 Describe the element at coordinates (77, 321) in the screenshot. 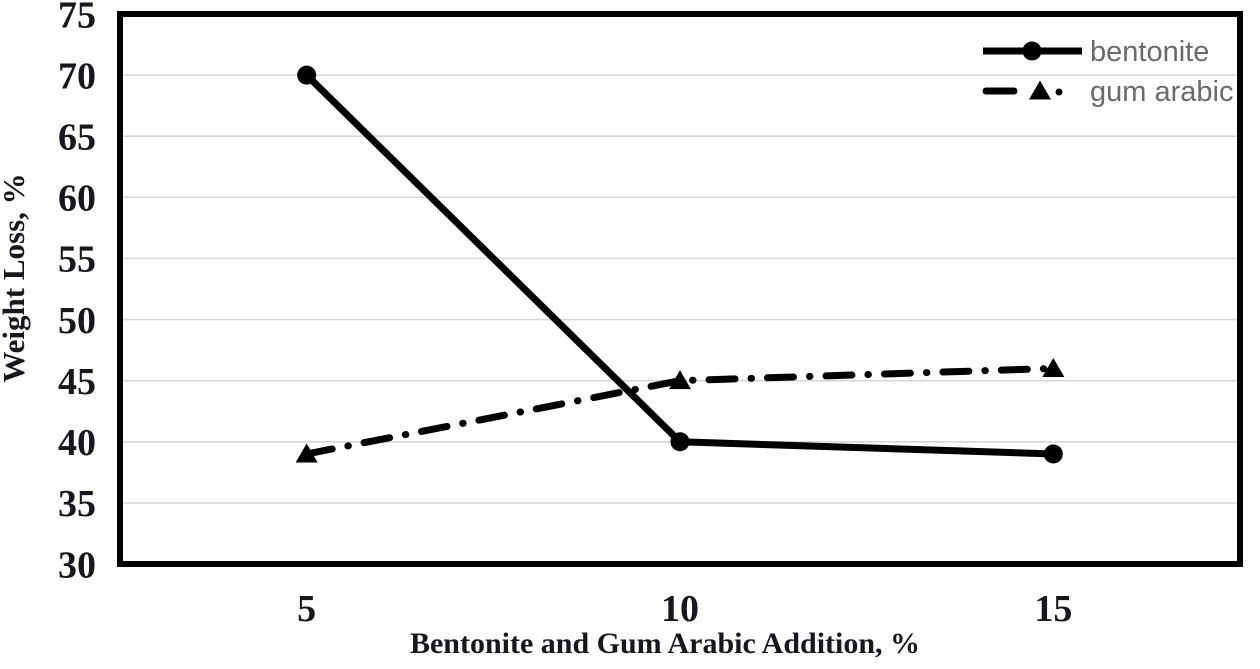

I see `y-tick-label-50: 50` at that location.